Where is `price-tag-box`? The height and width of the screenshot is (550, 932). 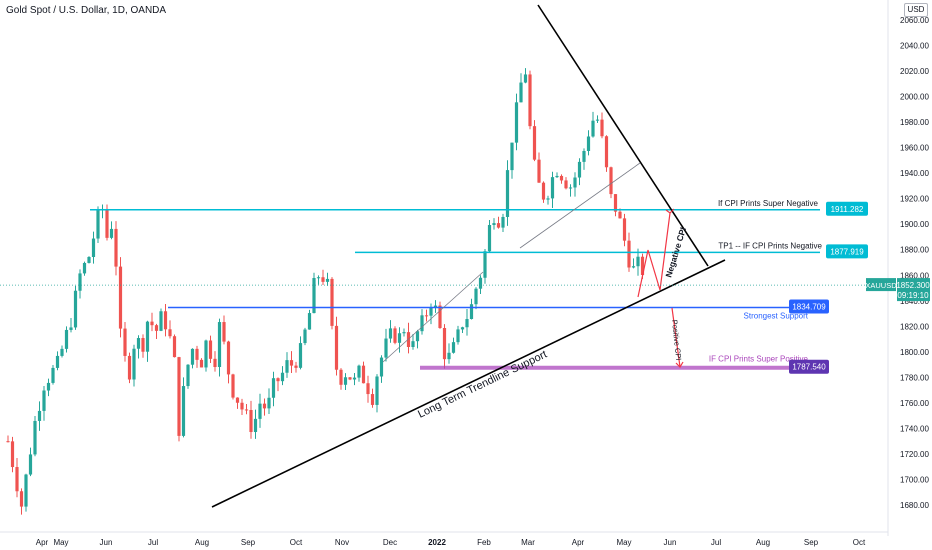
price-tag-box is located at coordinates (809, 306).